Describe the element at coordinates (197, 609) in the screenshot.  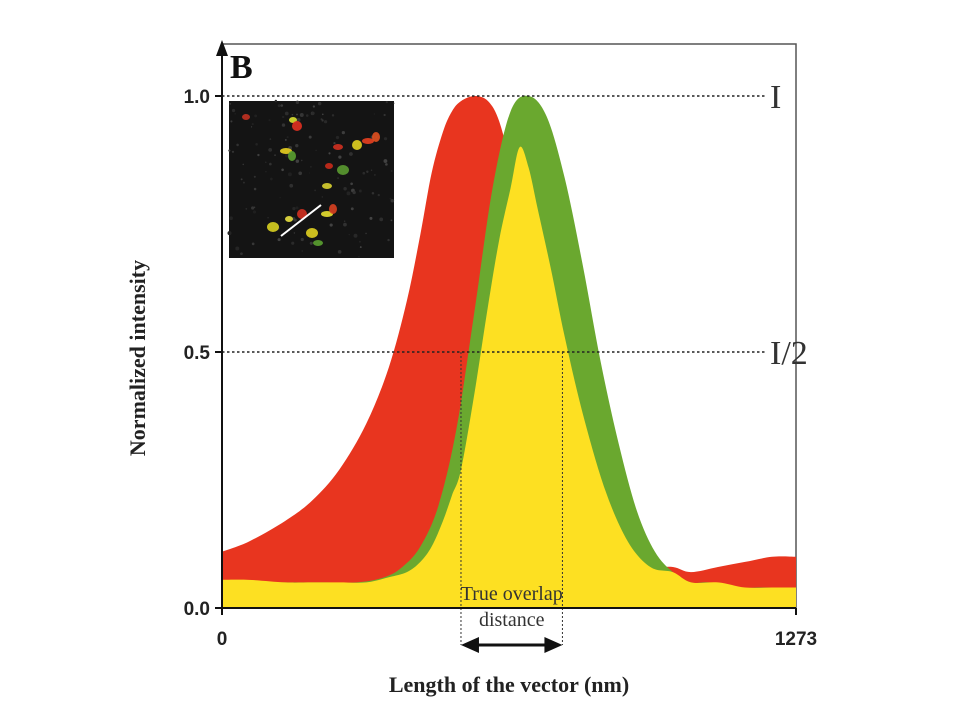
I see `y-tick-label-0: 0.0` at that location.